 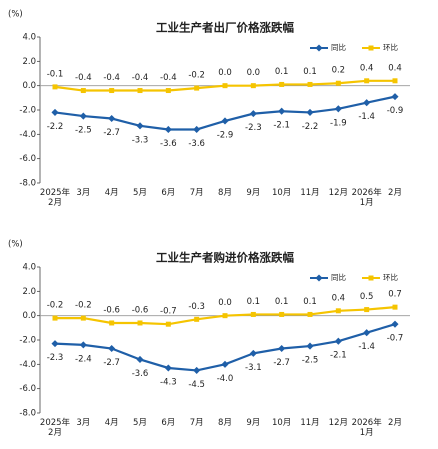 What do you see at coordinates (338, 423) in the screenshot?
I see `x-tick-label: 12月` at bounding box center [338, 423].